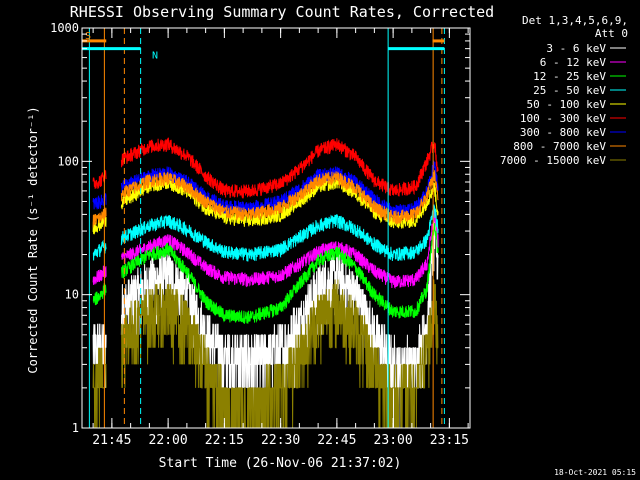 This screenshot has width=640, height=480. Describe the element at coordinates (280, 463) in the screenshot. I see `x-axis-label: Start Time (26-Nov-06 21:37:02)` at that location.